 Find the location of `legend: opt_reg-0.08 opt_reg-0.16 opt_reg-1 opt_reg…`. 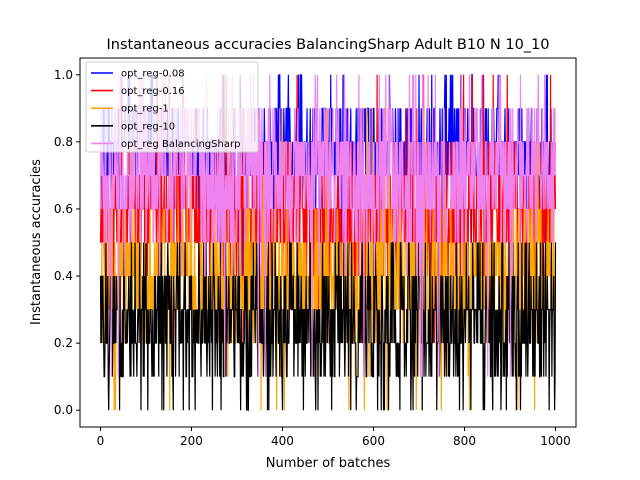

legend: opt_reg-0.08 opt_reg-0.16 opt_reg-1 opt_reg… is located at coordinates (172, 107).